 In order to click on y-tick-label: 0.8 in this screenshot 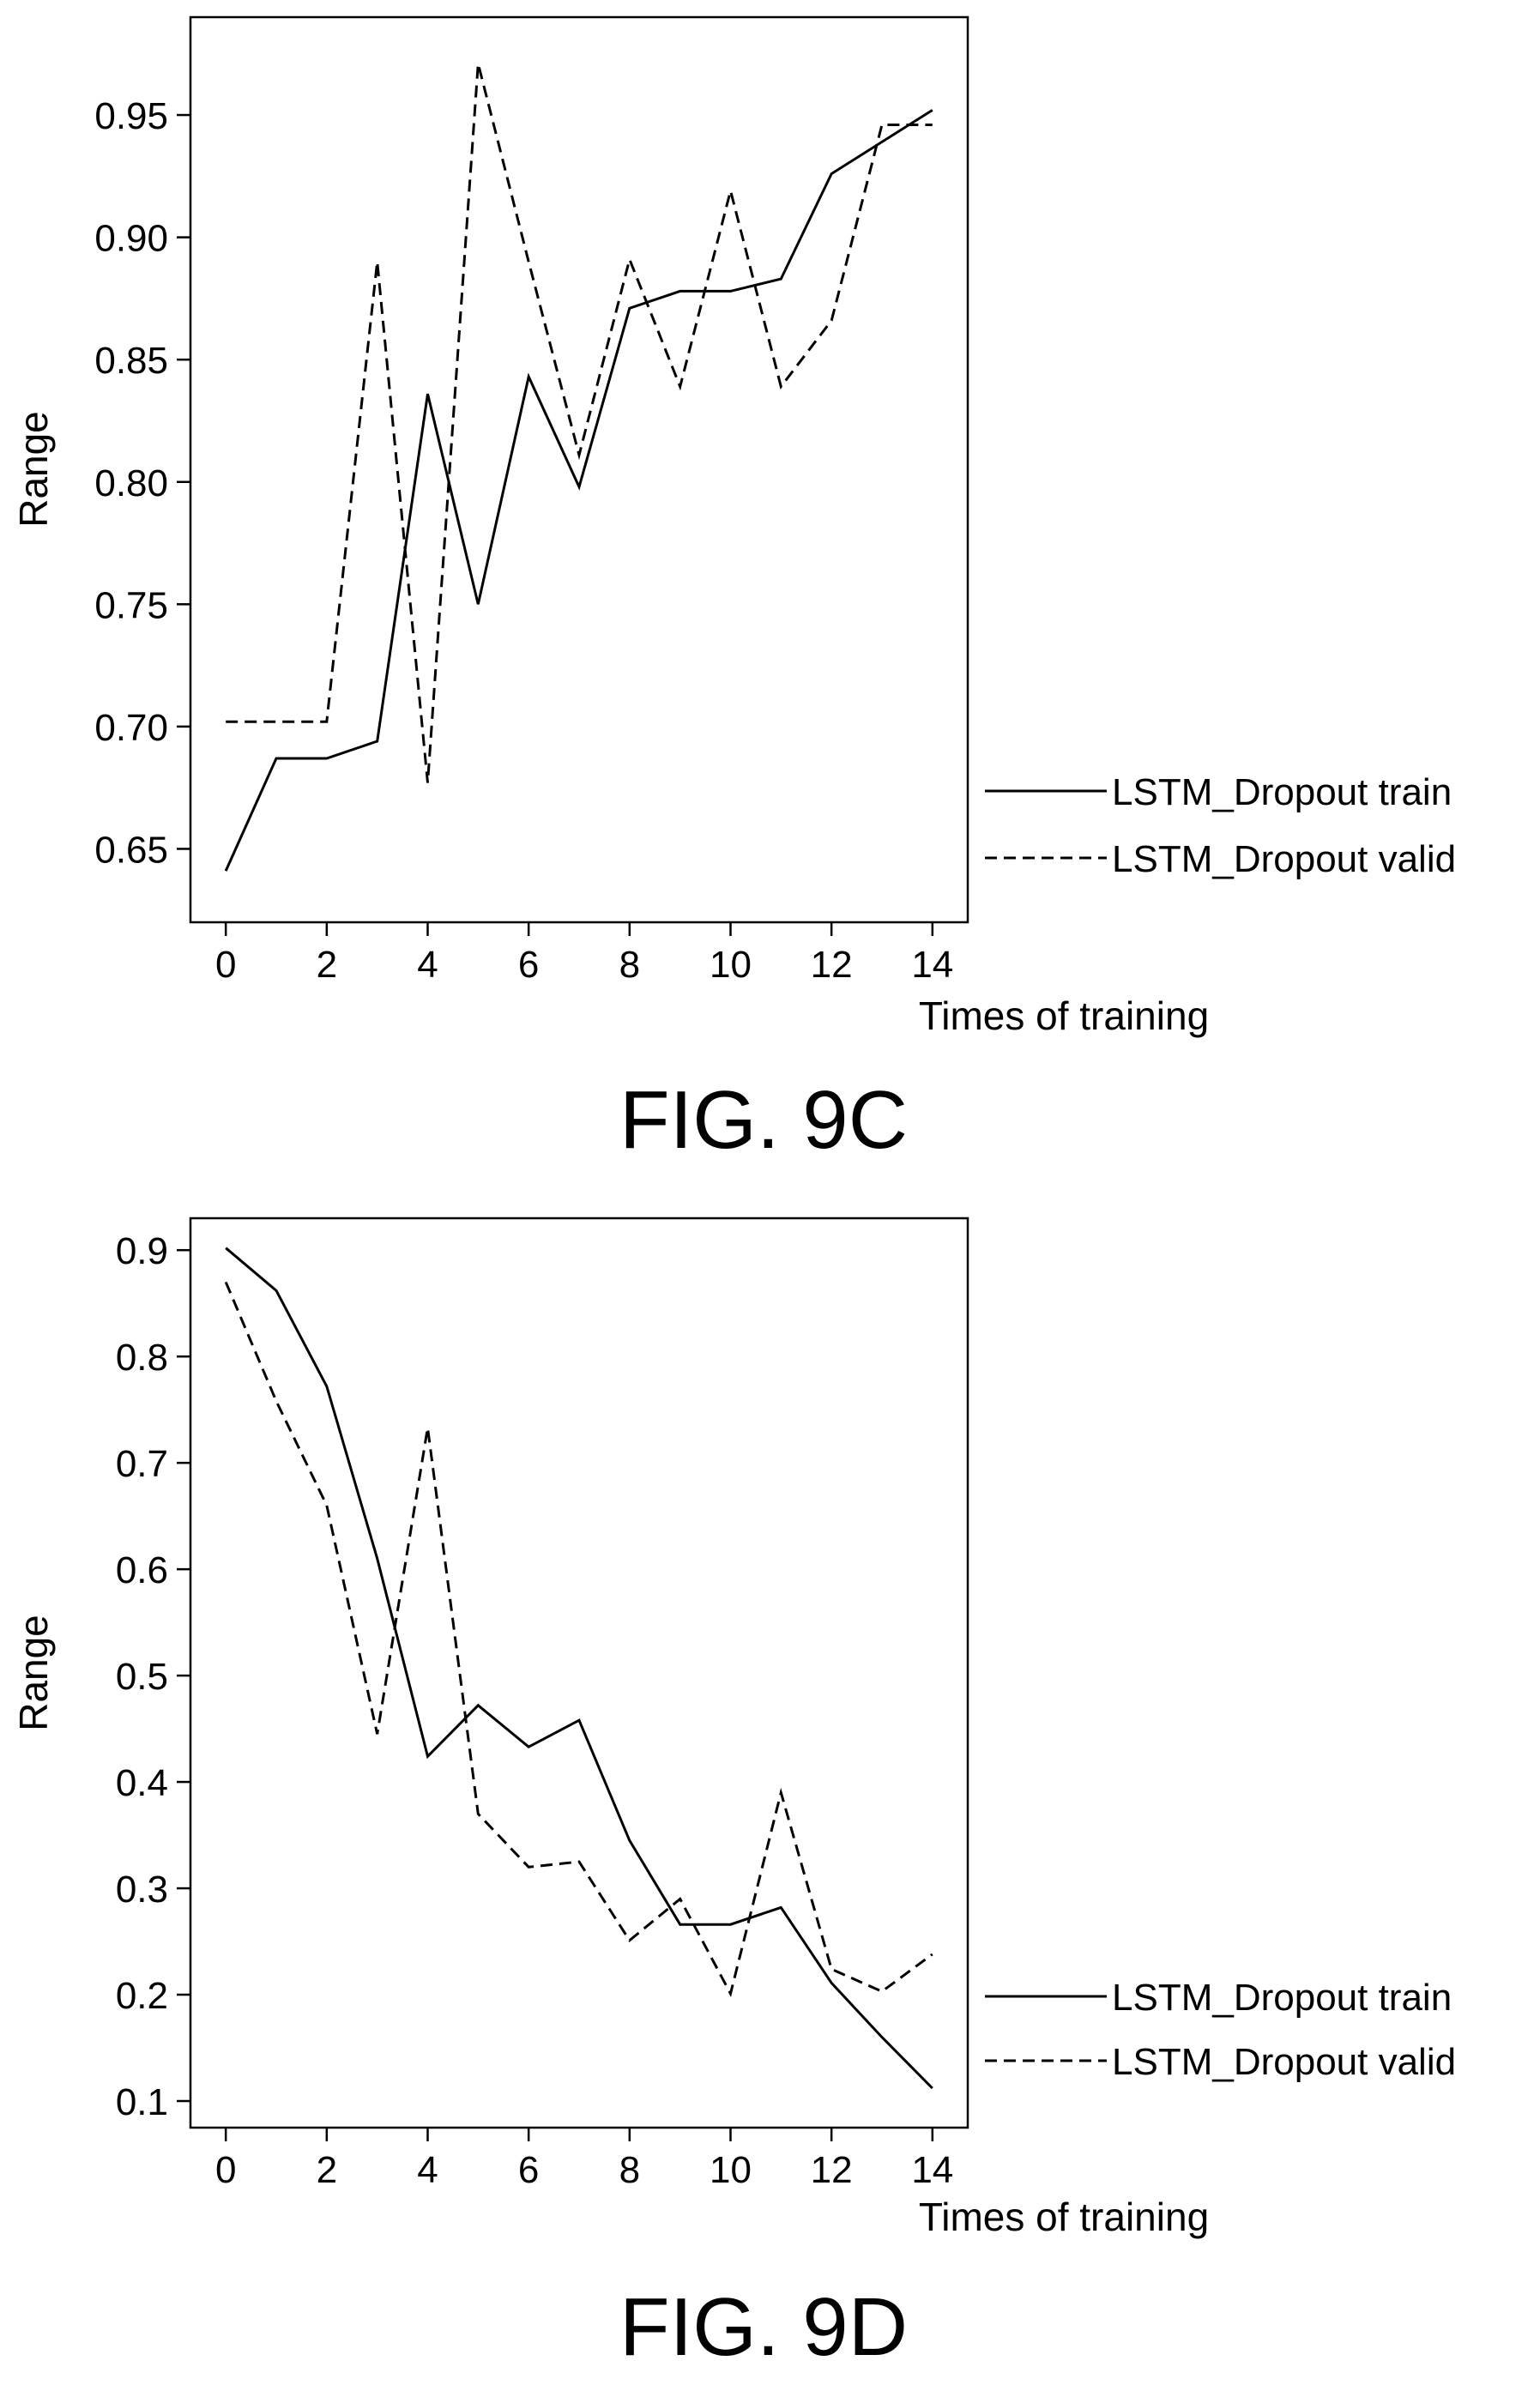, I will do `click(142, 1358)`.